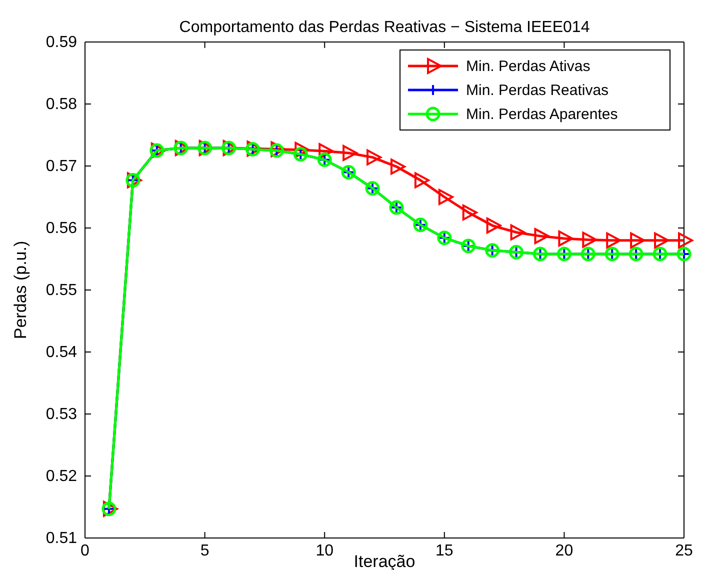 The height and width of the screenshot is (570, 702). Describe the element at coordinates (20, 290) in the screenshot. I see `y-axis-title: Perdas (p.u.)` at that location.